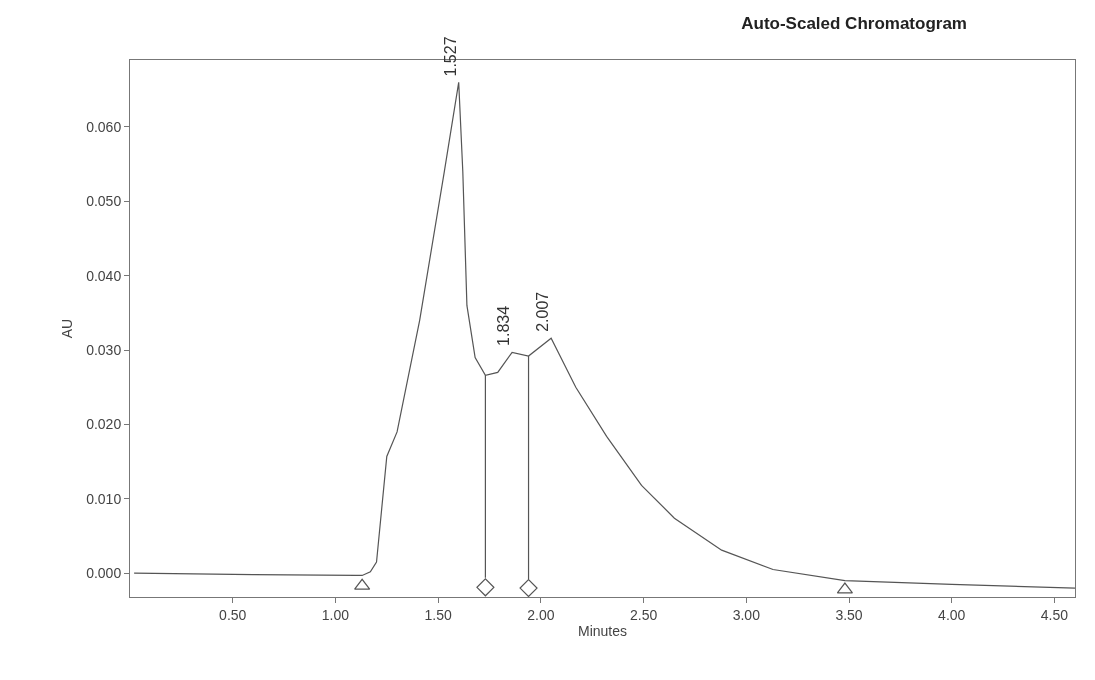 The image size is (1095, 680). What do you see at coordinates (66, 328) in the screenshot?
I see `y-axis-title: AU` at bounding box center [66, 328].